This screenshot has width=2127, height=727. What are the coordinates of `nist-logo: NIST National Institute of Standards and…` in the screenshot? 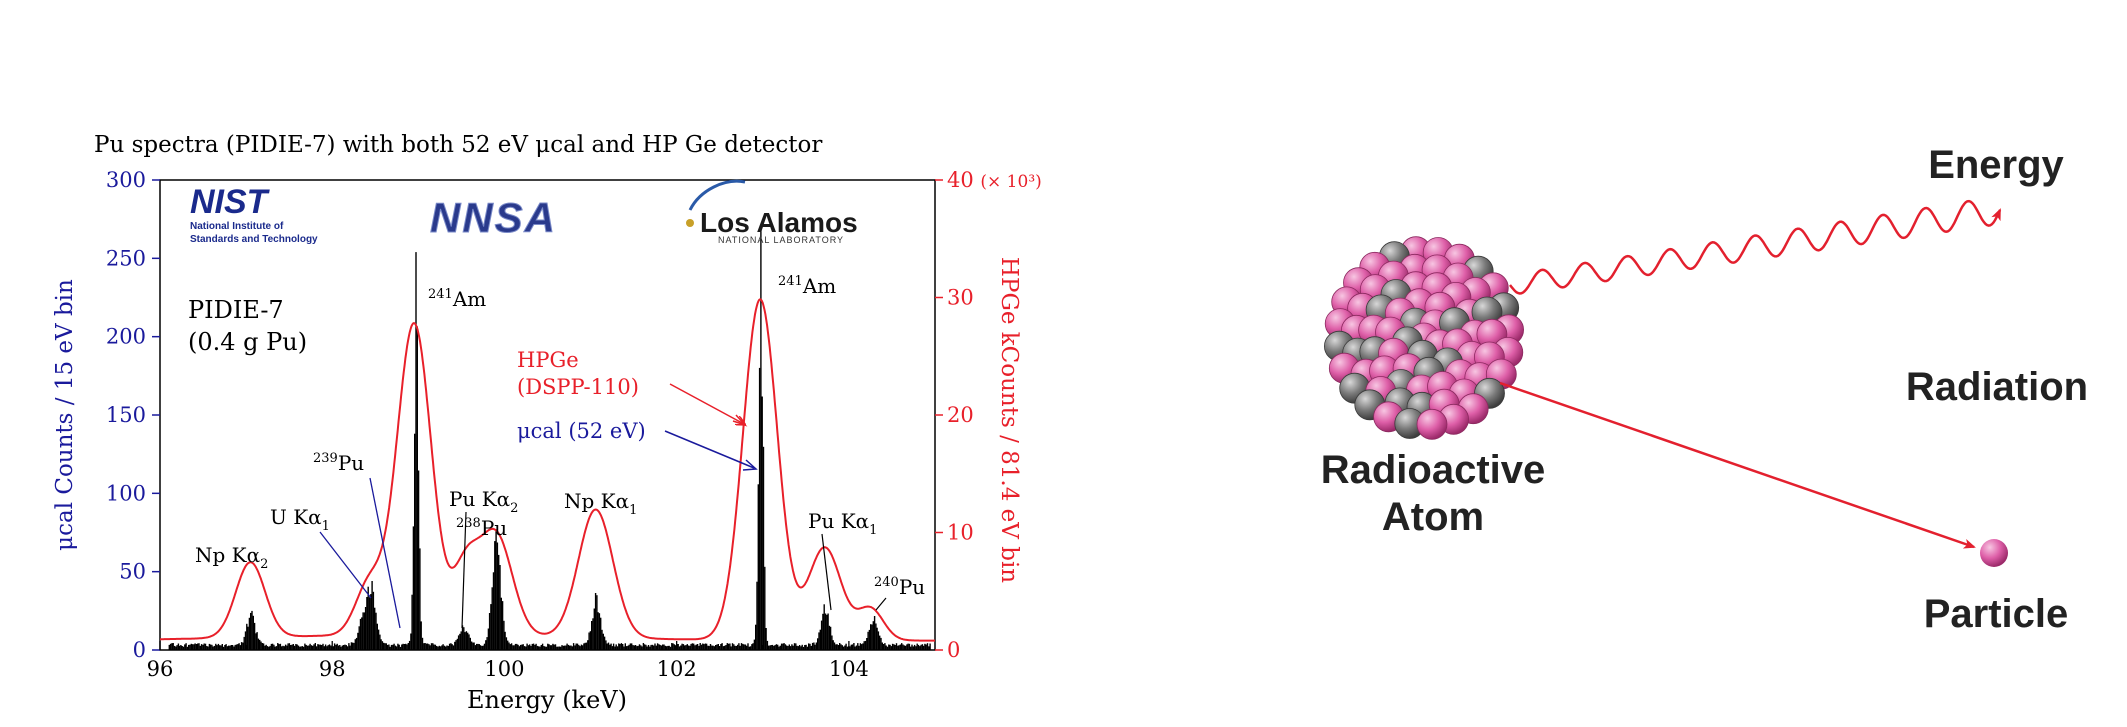 It's located at (254, 214).